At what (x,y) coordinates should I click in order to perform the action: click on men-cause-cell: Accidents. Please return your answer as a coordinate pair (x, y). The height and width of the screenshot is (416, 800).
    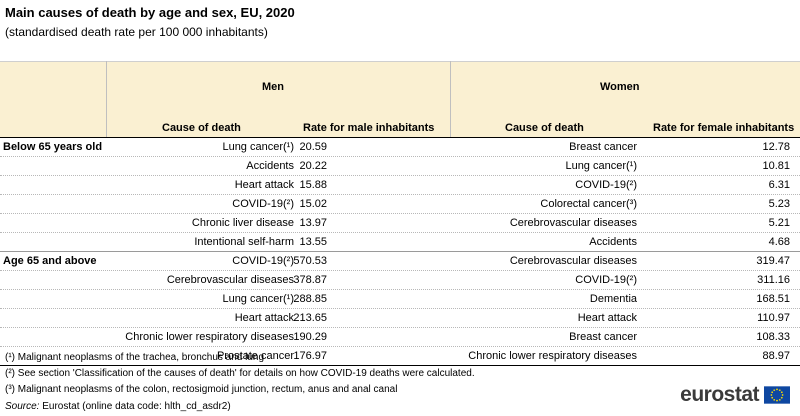
    Looking at the image, I should click on (270, 166).